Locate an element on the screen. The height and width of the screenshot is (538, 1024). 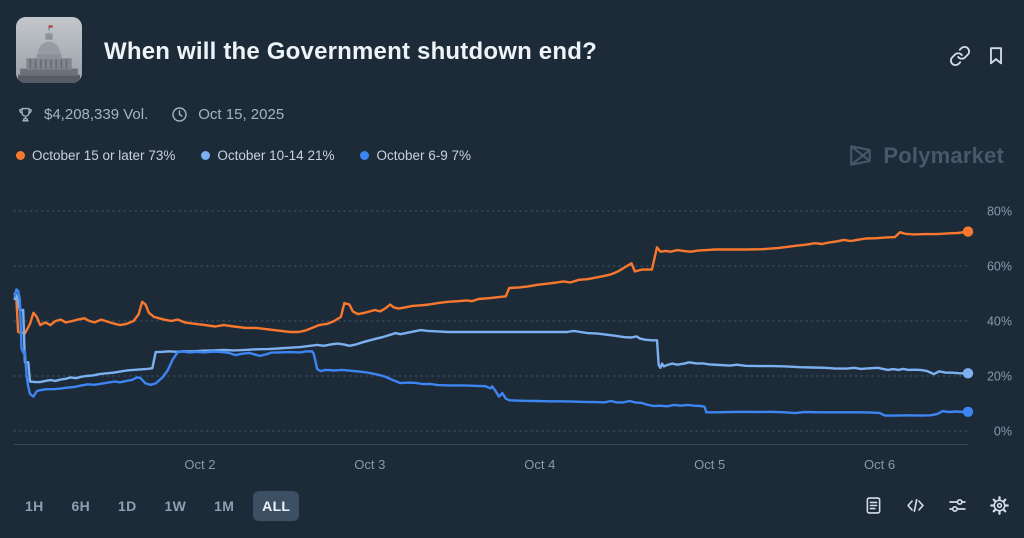
time-range-selector: 1H 6H 1D 1W 1M ALL is located at coordinates (158, 506).